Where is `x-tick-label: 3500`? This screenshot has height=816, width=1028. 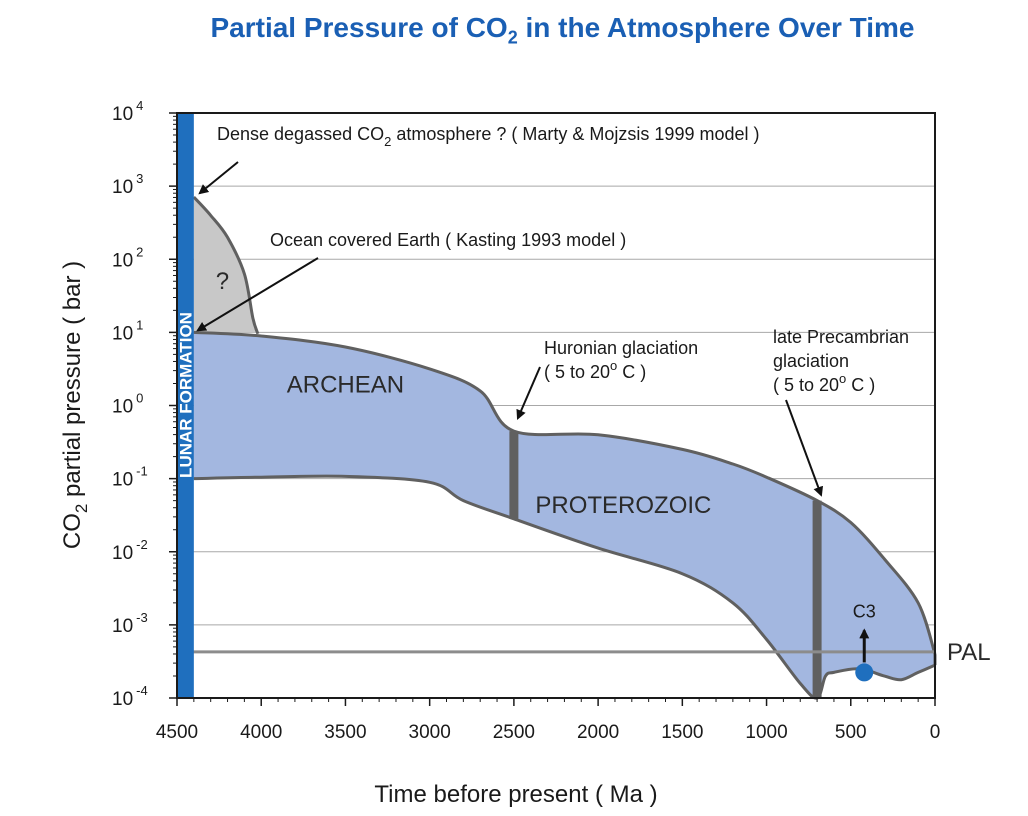 x-tick-label: 3500 is located at coordinates (345, 732).